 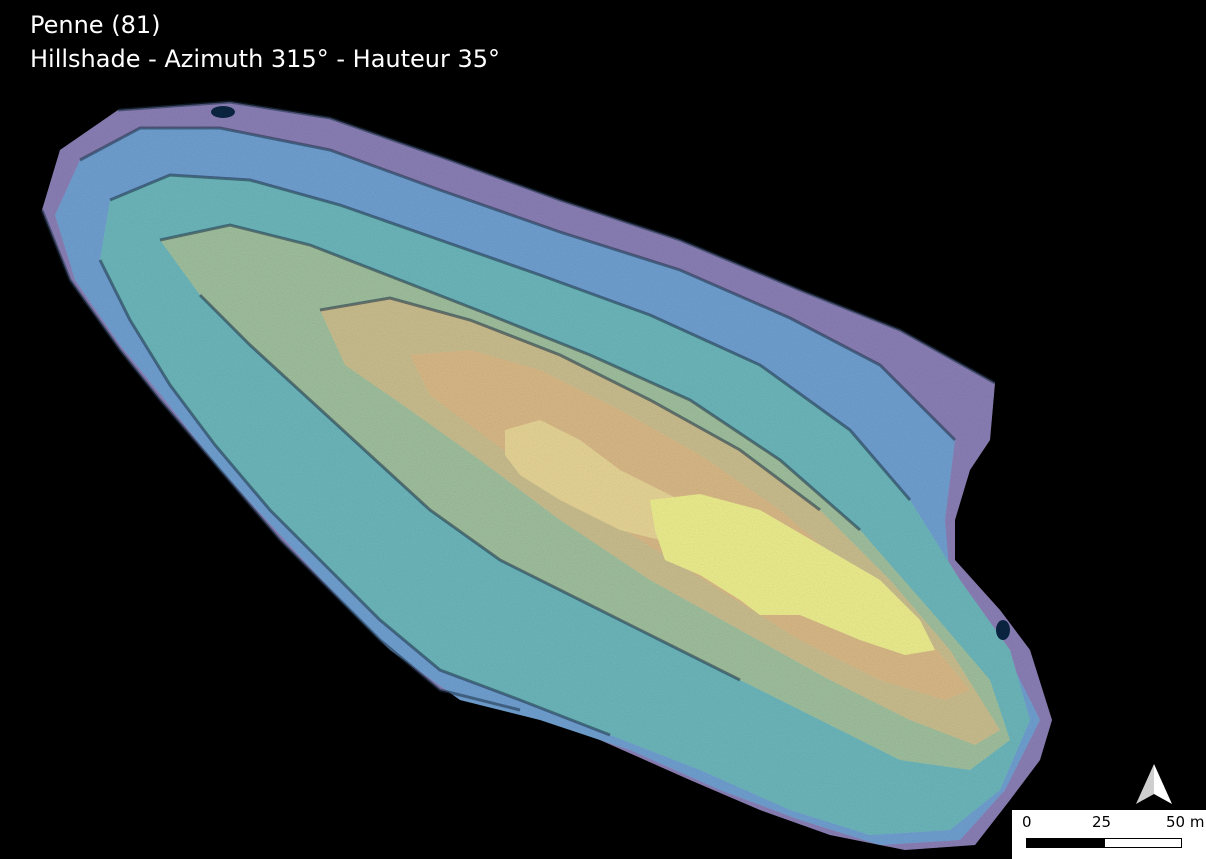 I want to click on water-pool-right, so click(x=1003, y=630).